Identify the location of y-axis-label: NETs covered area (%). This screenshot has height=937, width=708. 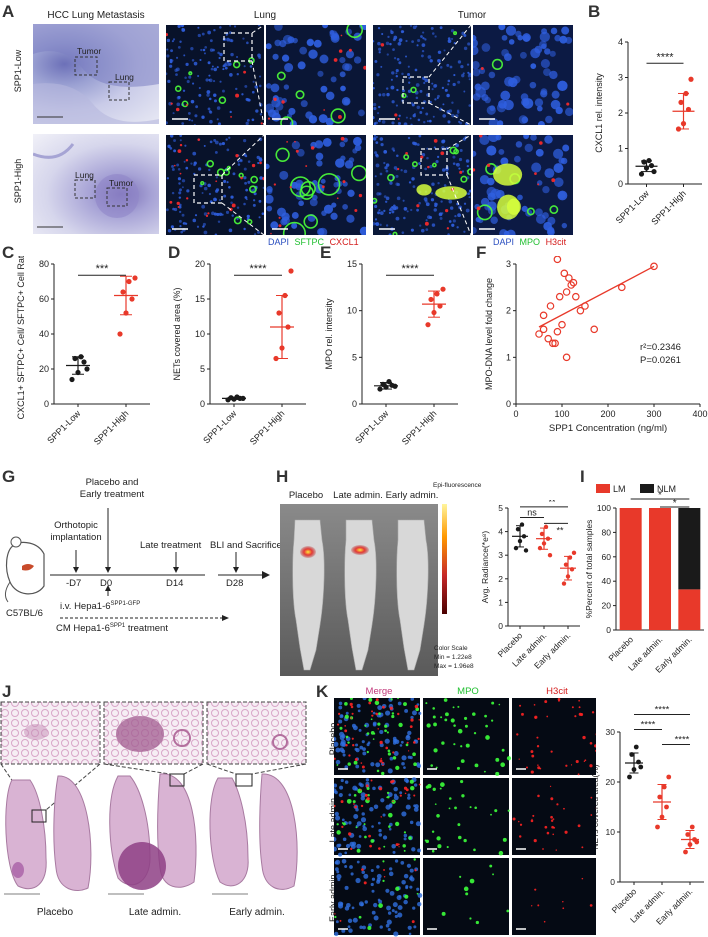
(177, 333).